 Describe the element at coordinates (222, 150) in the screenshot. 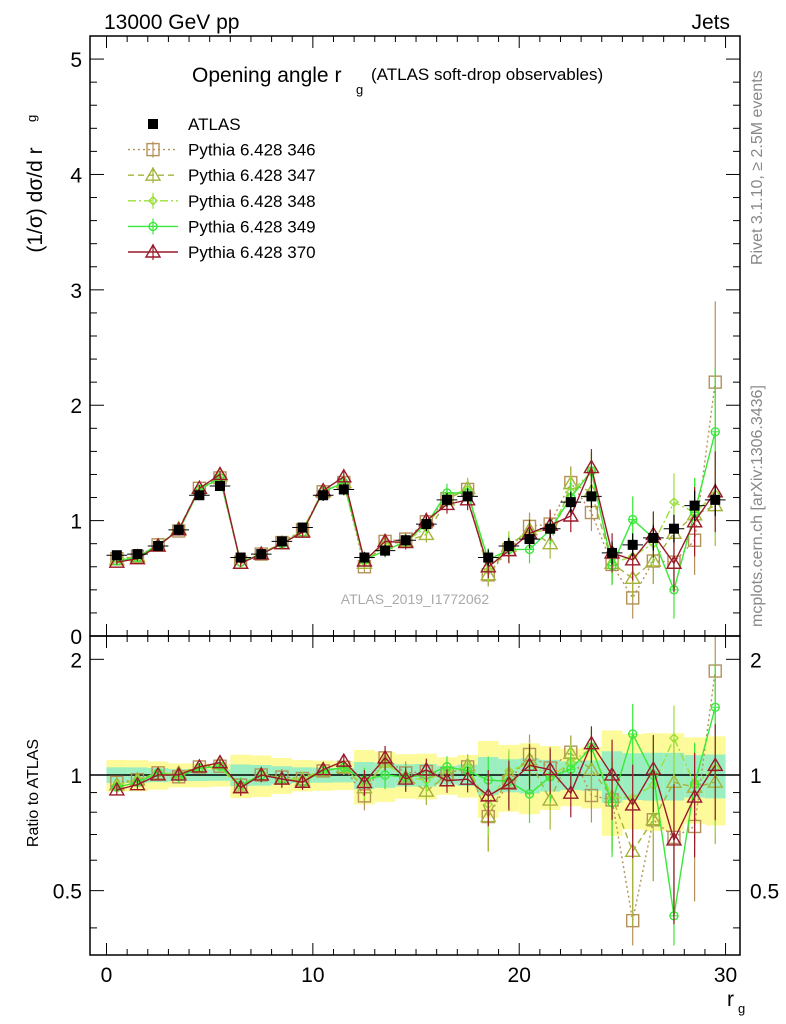

I see `legend-entry: Pythia 6.428 346` at that location.